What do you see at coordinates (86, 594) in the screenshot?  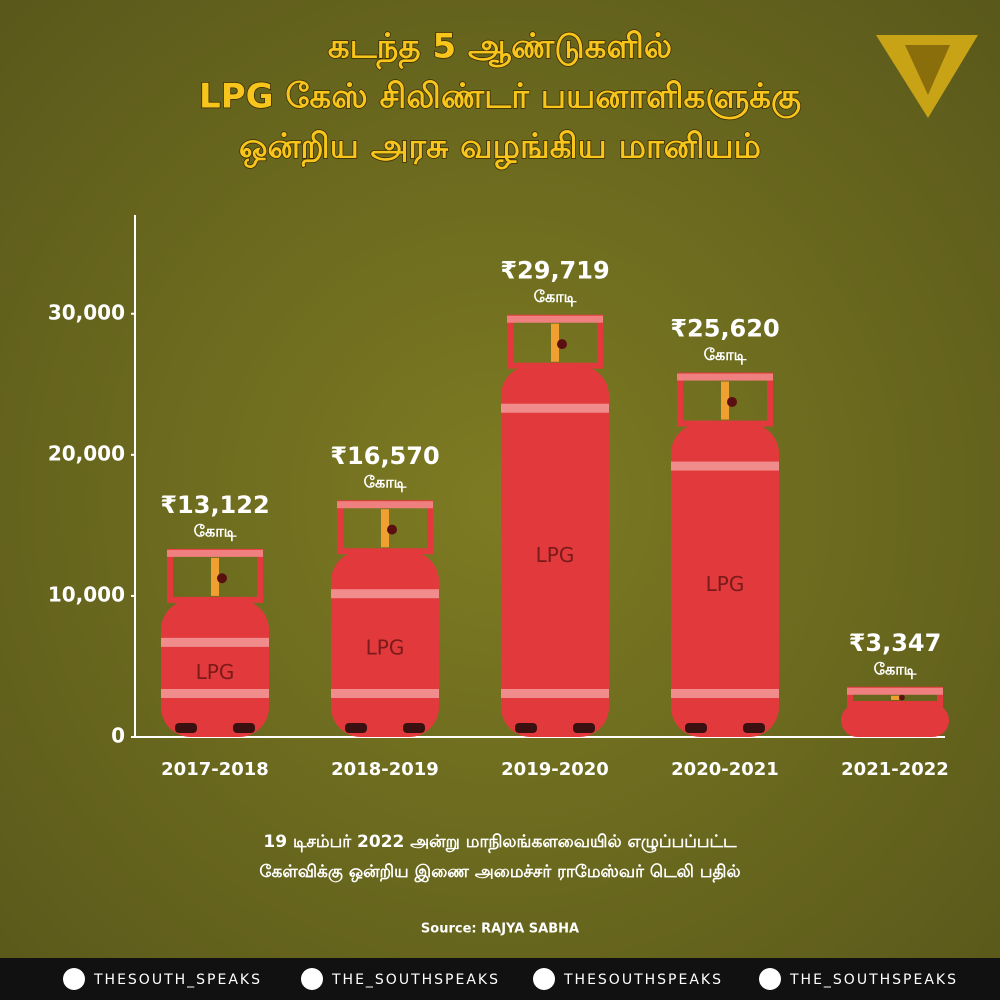 I see `y-tick-label: 10,000` at bounding box center [86, 594].